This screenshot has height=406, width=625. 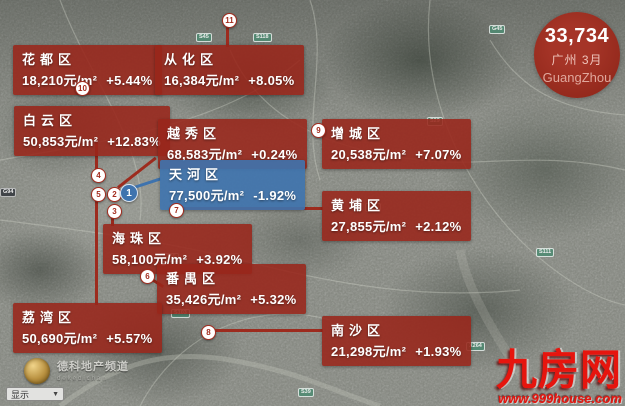 I want to click on district-name: 南沙区, so click(x=358, y=330).